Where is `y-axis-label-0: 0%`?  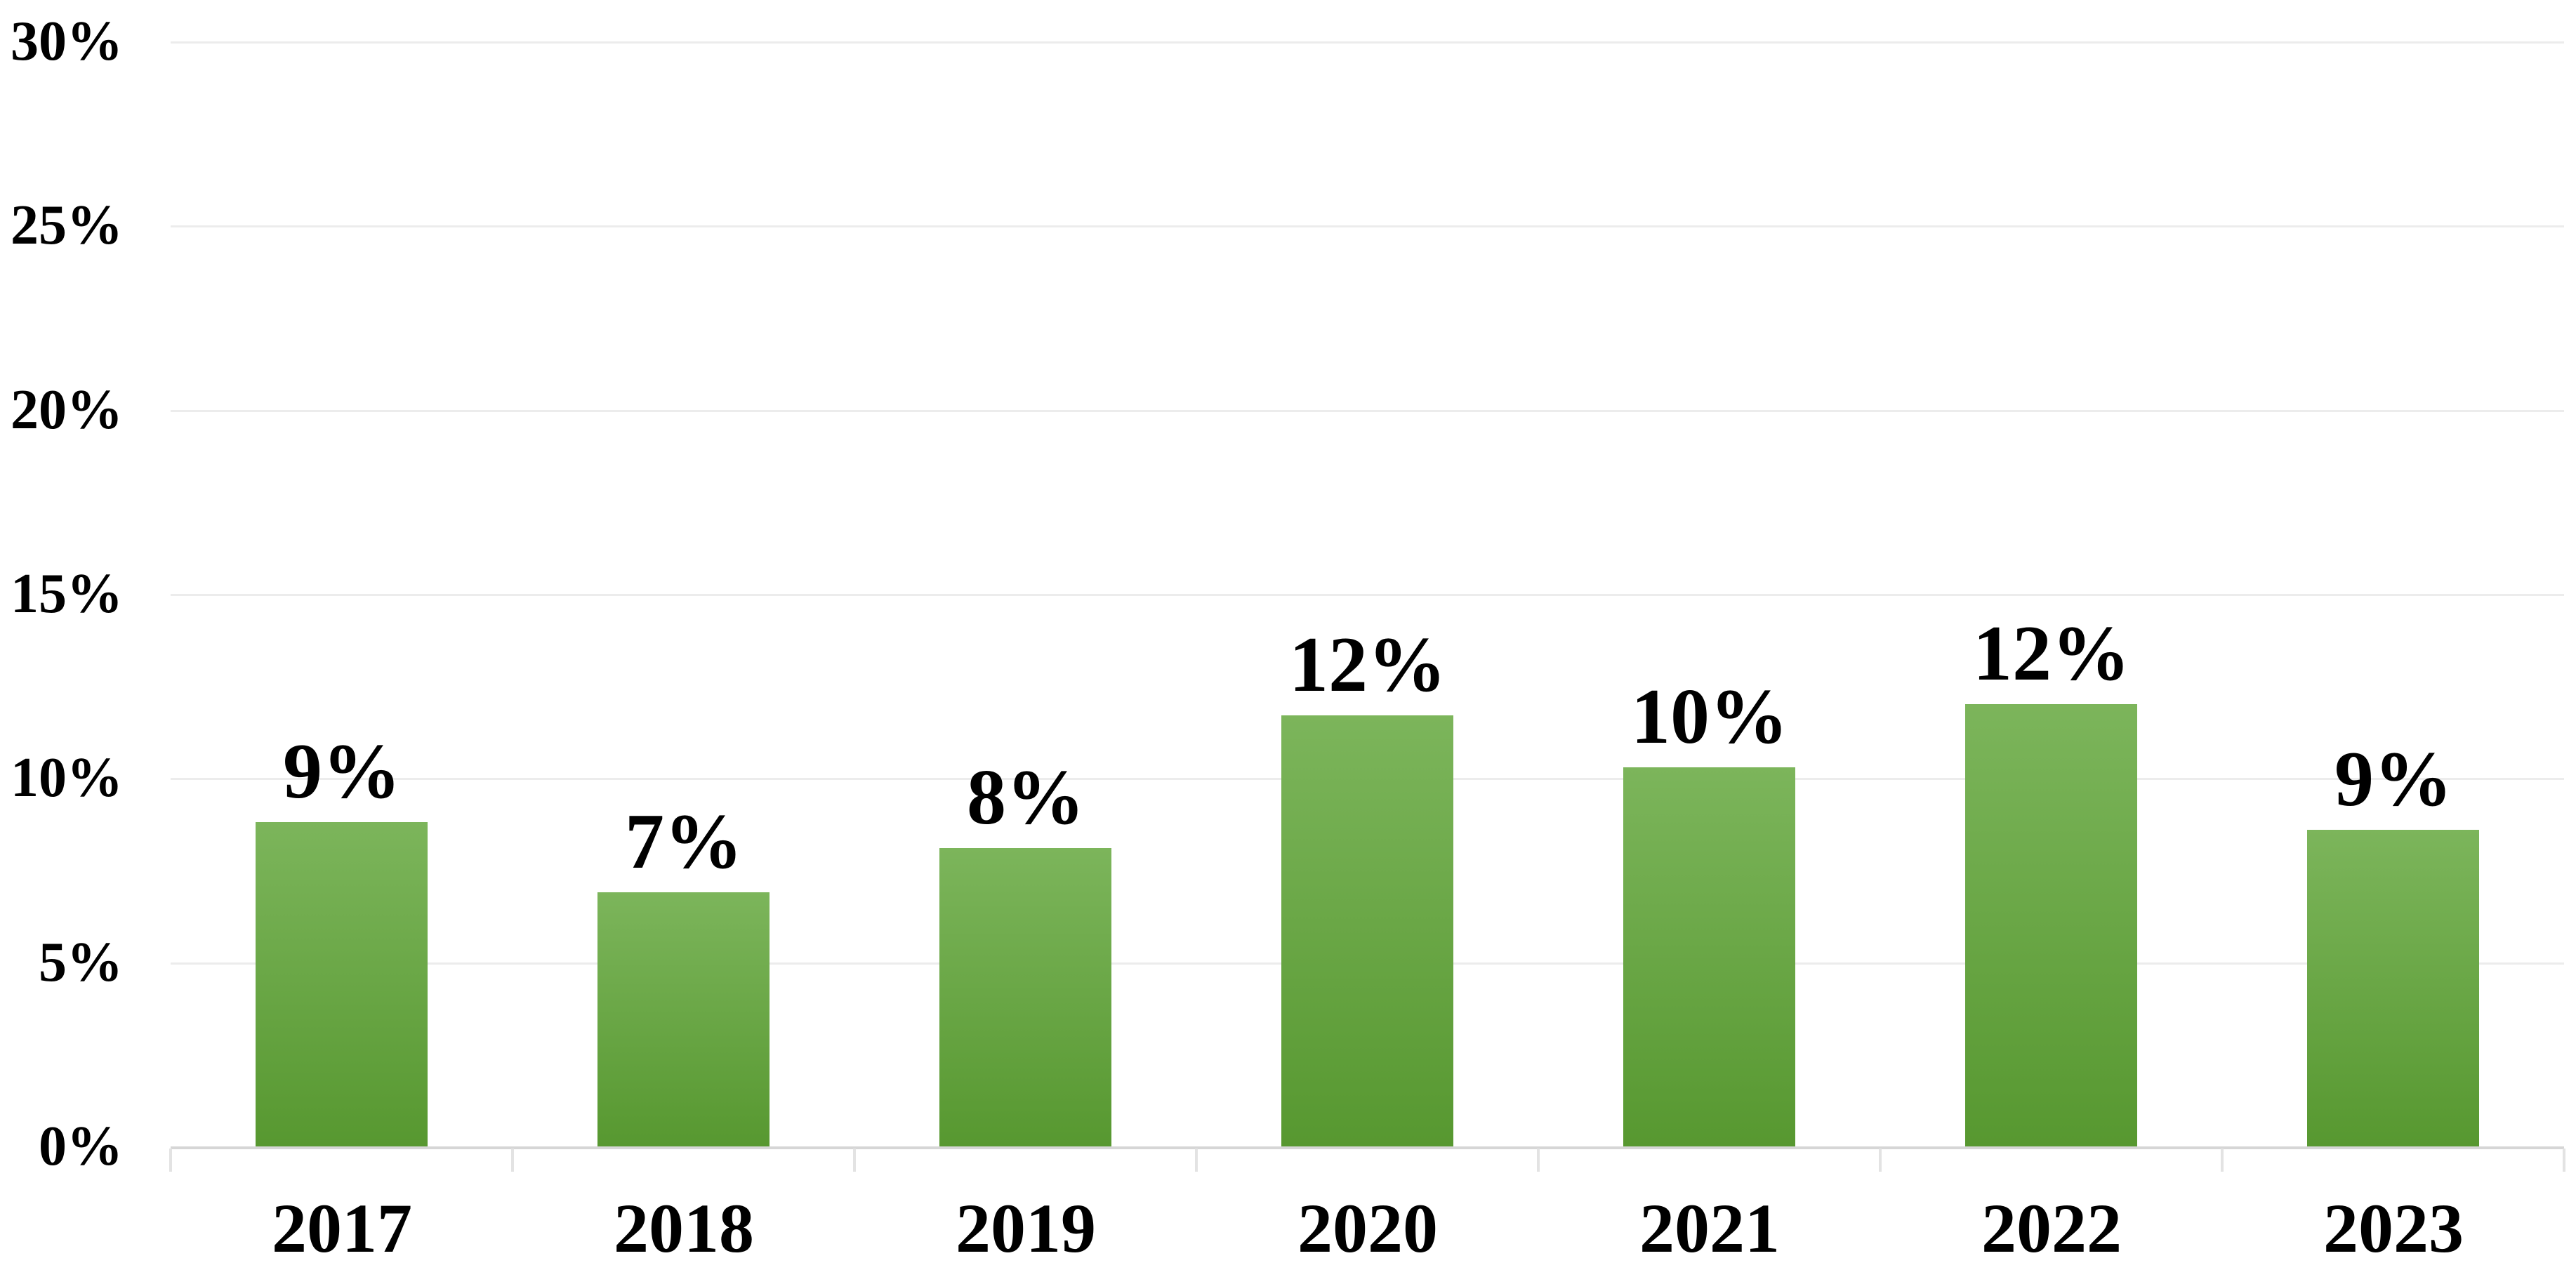
y-axis-label-0: 0% is located at coordinates (81, 1146).